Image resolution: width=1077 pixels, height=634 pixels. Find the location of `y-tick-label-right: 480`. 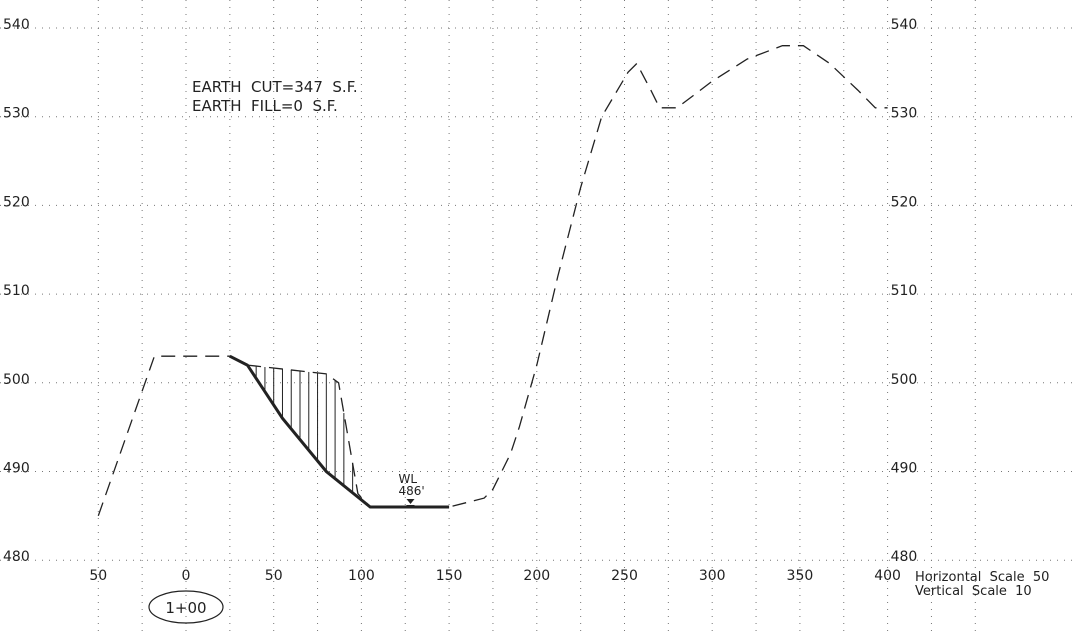

y-tick-label-right: 480 is located at coordinates (904, 557).